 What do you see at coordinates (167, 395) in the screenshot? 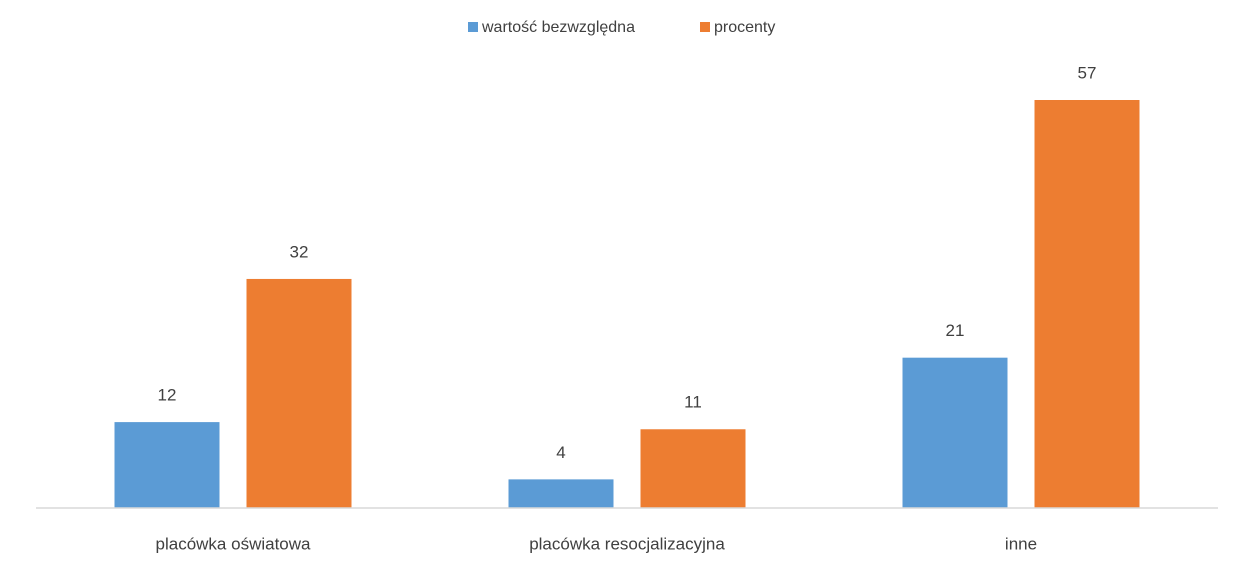
I see `data-label: 12` at bounding box center [167, 395].